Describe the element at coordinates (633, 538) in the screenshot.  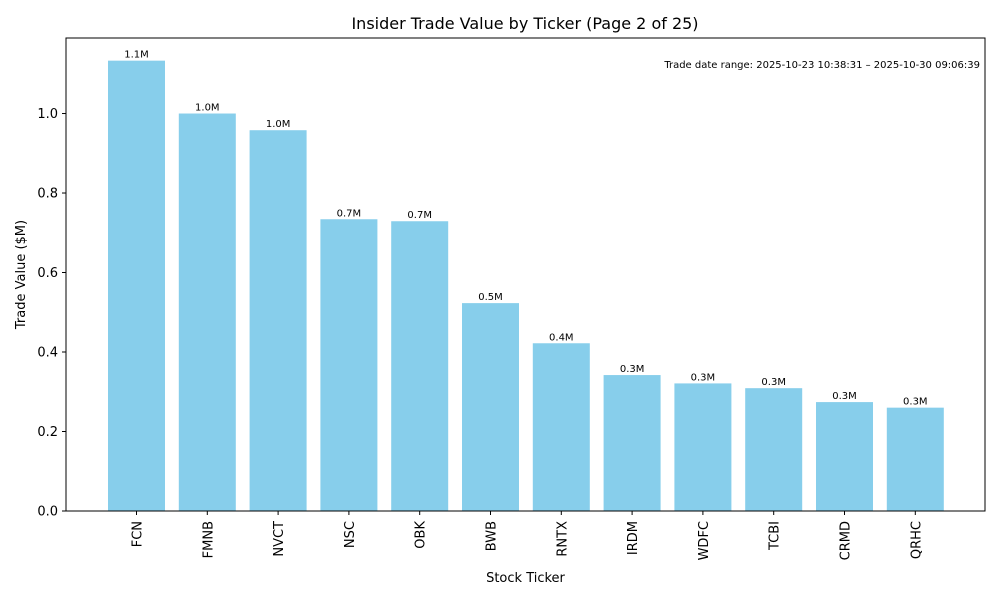
I see `x-tick-label: IRDM` at that location.